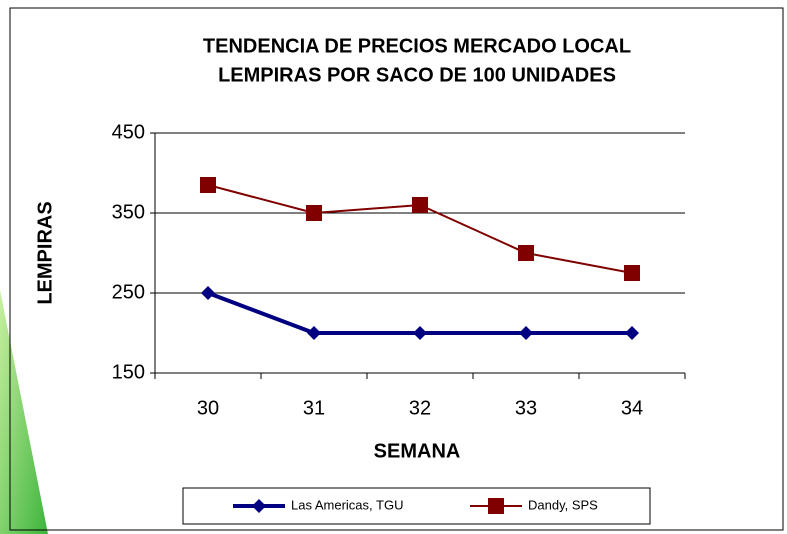  Describe the element at coordinates (314, 408) in the screenshot. I see `x-tick-label: 31` at that location.